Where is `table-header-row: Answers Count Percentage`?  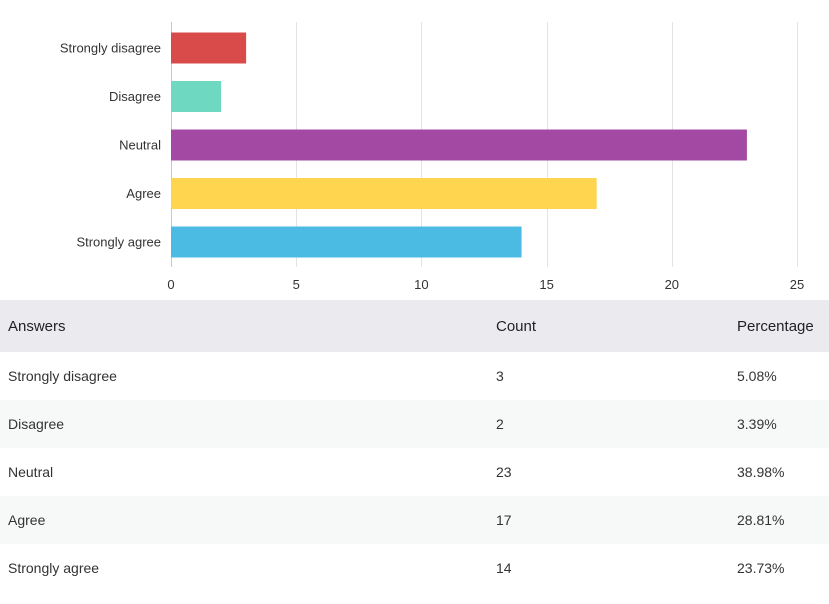
table-header-row: Answers Count Percentage is located at coordinates (414, 326).